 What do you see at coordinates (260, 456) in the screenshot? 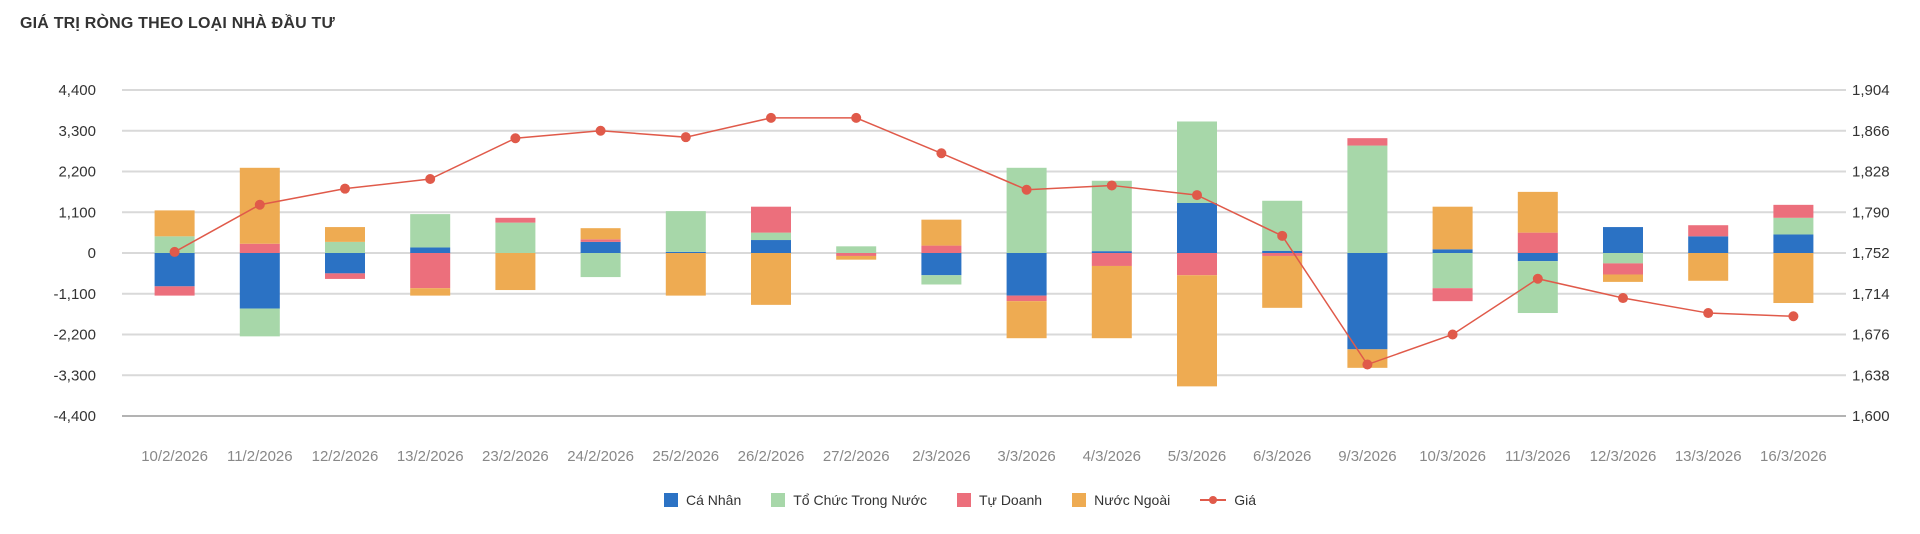
I see `x-tick-label: 11/2/2026` at bounding box center [260, 456].